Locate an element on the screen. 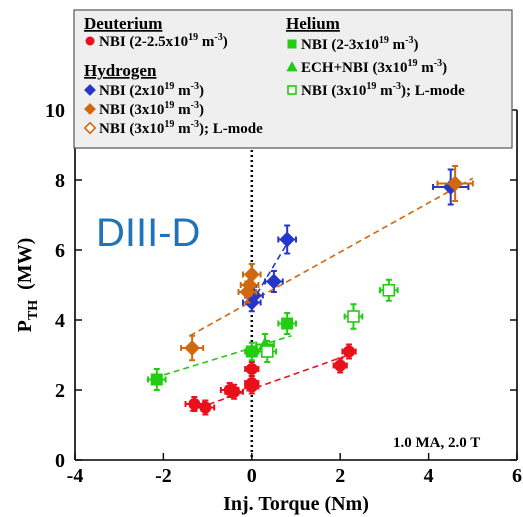 This screenshot has width=523, height=517. y-tick-label: 0 is located at coordinates (60, 461).